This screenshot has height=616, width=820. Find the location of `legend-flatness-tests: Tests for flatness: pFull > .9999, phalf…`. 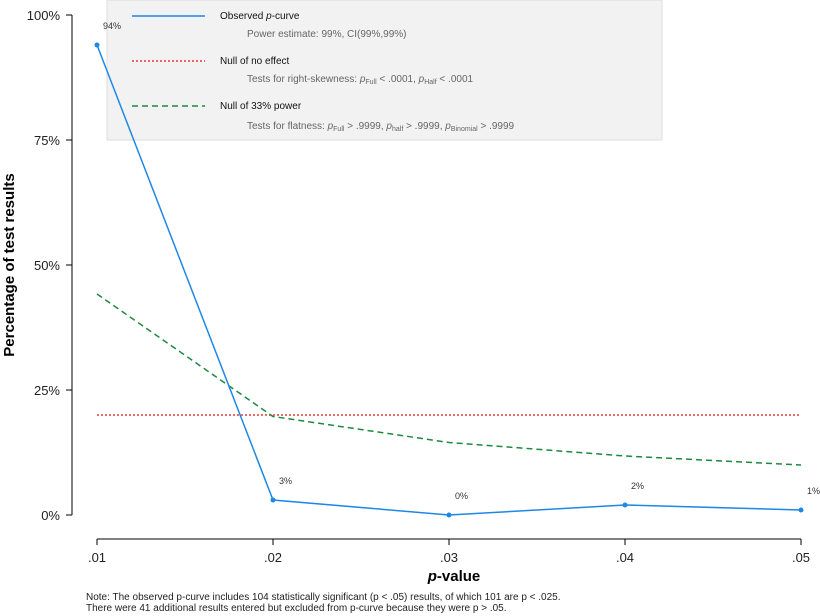

legend-flatness-tests: Tests for flatness: pFull > .9999, phalf… is located at coordinates (381, 127).